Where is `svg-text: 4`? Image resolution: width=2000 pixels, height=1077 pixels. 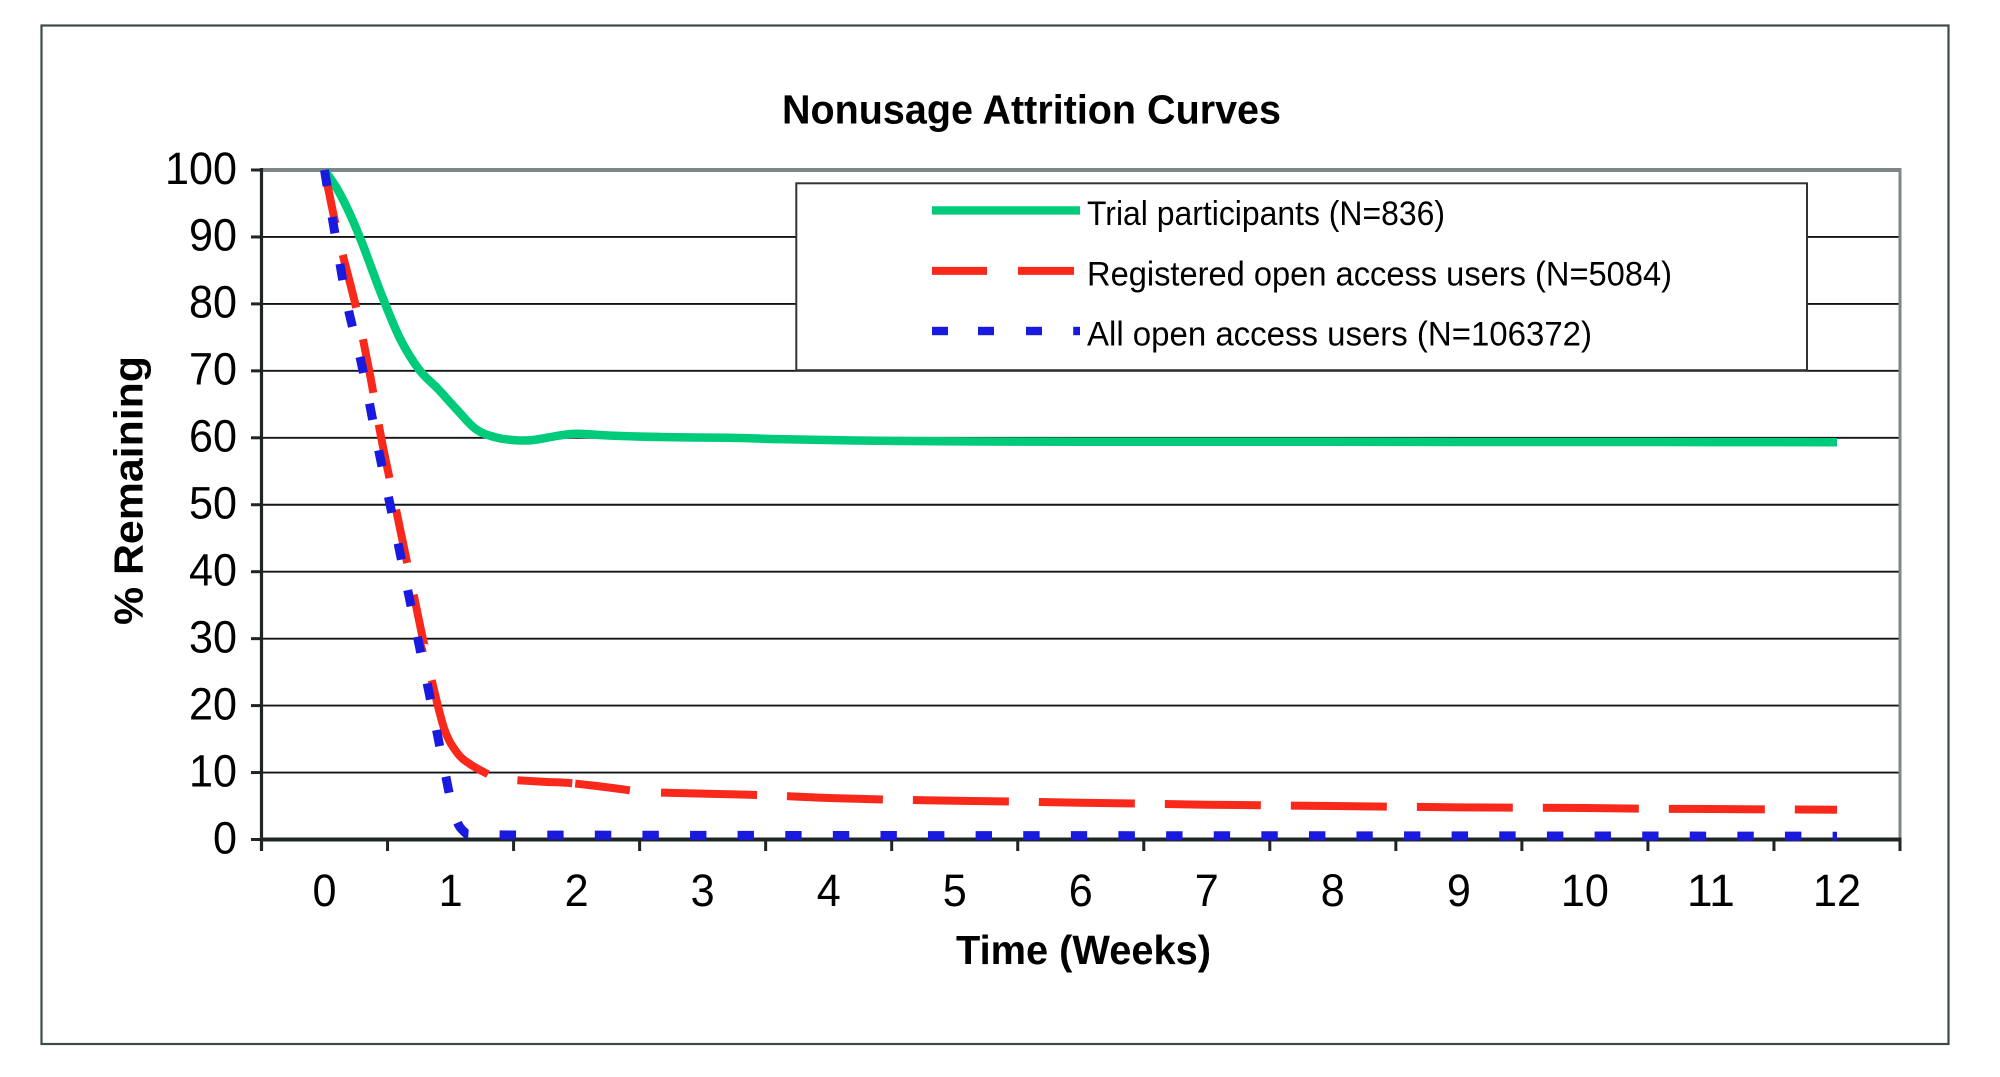
svg-text: 4 is located at coordinates (829, 890).